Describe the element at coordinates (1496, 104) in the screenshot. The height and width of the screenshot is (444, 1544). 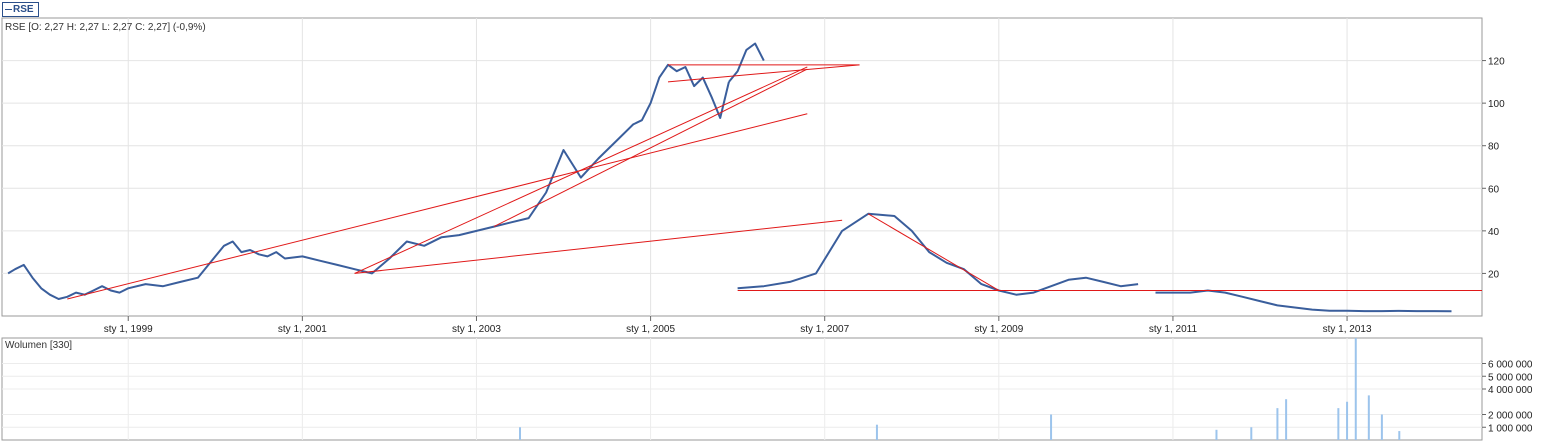
I see `price-y-tick-label: 100` at that location.